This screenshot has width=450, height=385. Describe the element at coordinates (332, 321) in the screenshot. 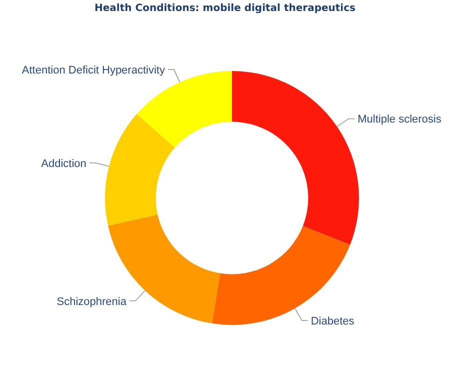

I see `slice-label: Diabetes` at that location.